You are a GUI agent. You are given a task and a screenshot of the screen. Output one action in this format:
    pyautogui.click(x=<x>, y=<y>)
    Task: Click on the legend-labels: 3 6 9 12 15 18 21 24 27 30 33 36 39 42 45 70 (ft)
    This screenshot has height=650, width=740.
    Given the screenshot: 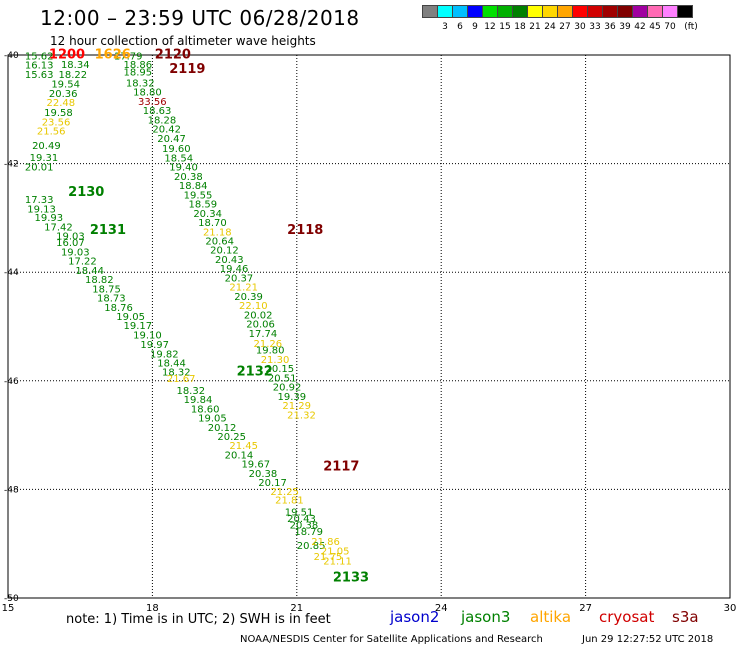 What is the action you would take?
    pyautogui.click(x=581, y=29)
    